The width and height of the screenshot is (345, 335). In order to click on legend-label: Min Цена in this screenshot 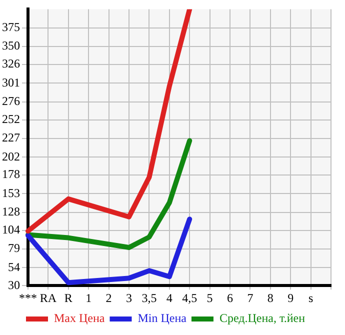, I will do `click(163, 318)`.